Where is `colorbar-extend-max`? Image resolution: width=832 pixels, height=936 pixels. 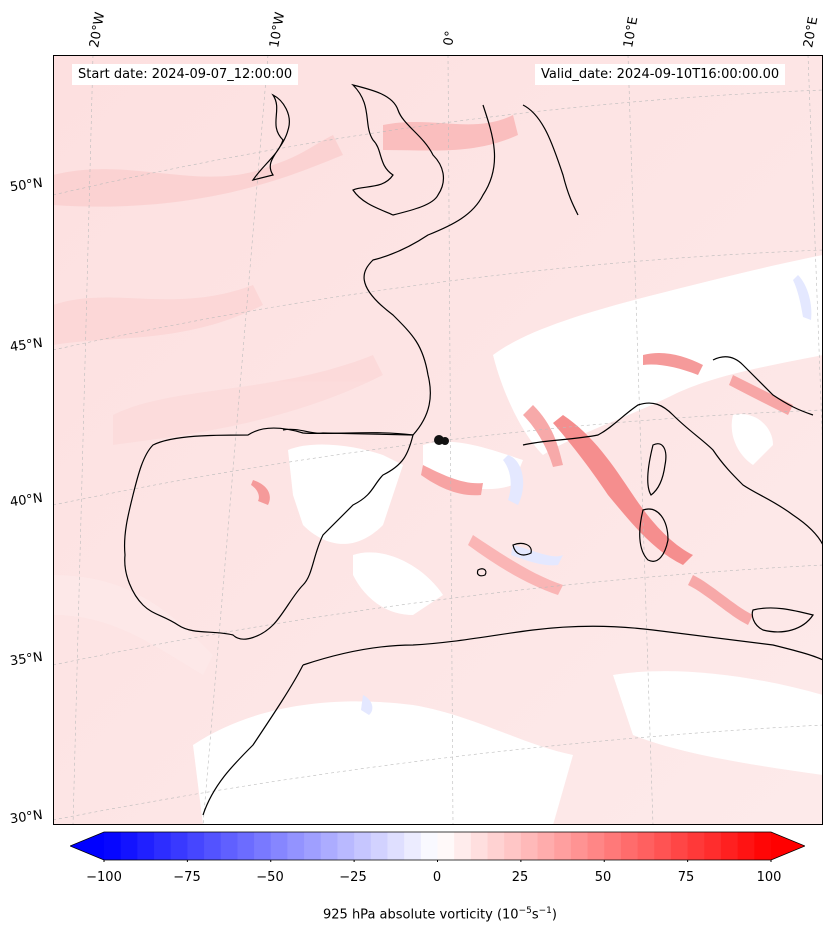
colorbar-extend-max is located at coordinates (788, 846).